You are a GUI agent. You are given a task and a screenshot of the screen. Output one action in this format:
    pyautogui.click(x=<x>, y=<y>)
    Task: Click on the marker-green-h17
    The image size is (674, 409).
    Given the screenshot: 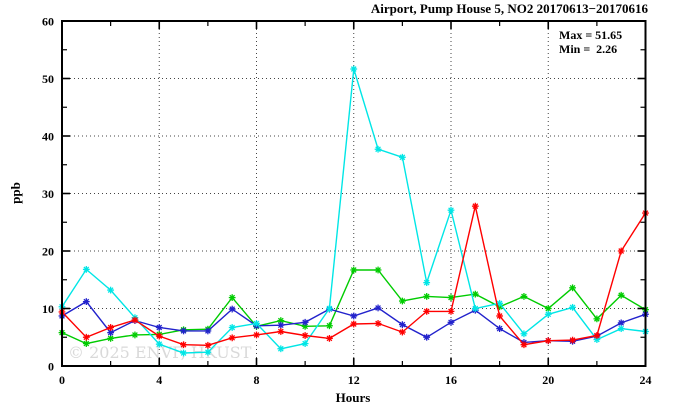 What is the action you would take?
    pyautogui.click(x=475, y=294)
    